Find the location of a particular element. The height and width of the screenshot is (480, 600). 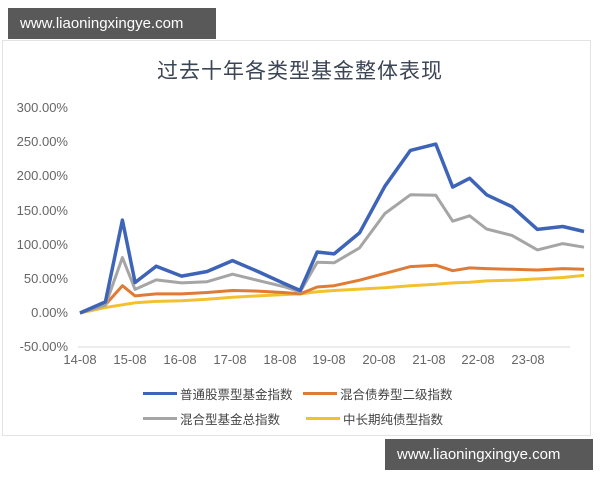

y-tick-label: 150.00% is located at coordinates (42, 210).